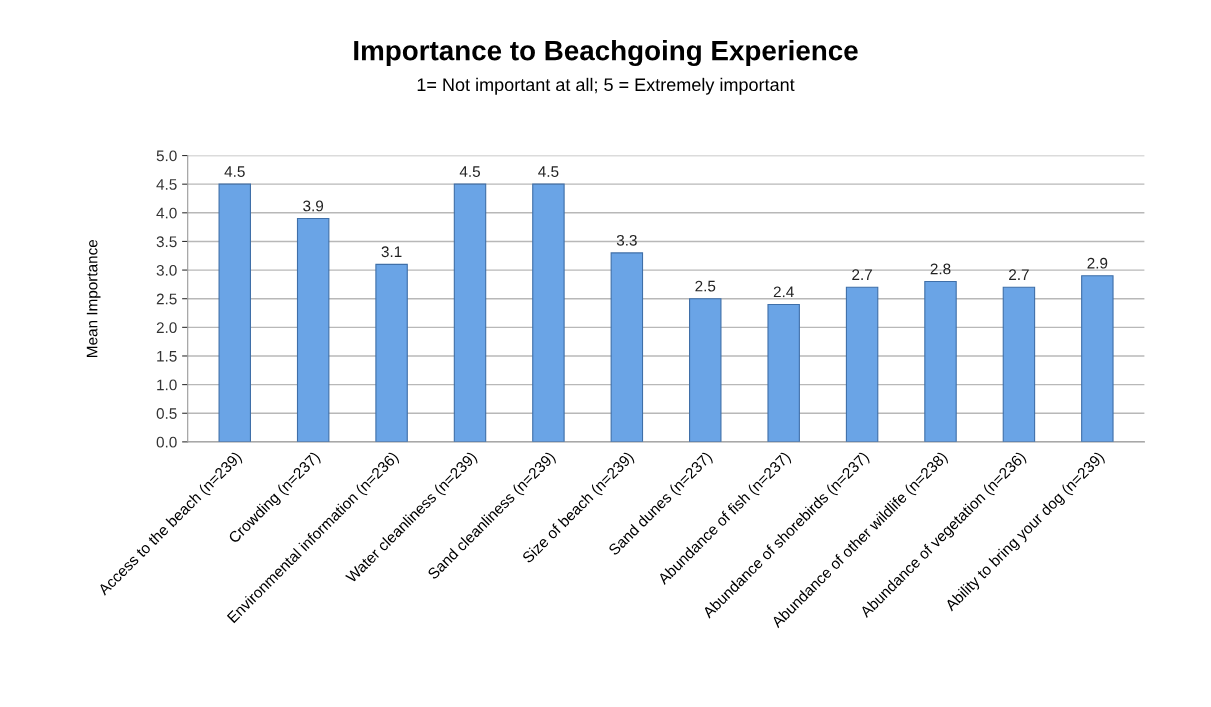  Describe the element at coordinates (606, 86) in the screenshot. I see `chart-subtitle: 1= Not important at all; 5 = Extremely important` at that location.